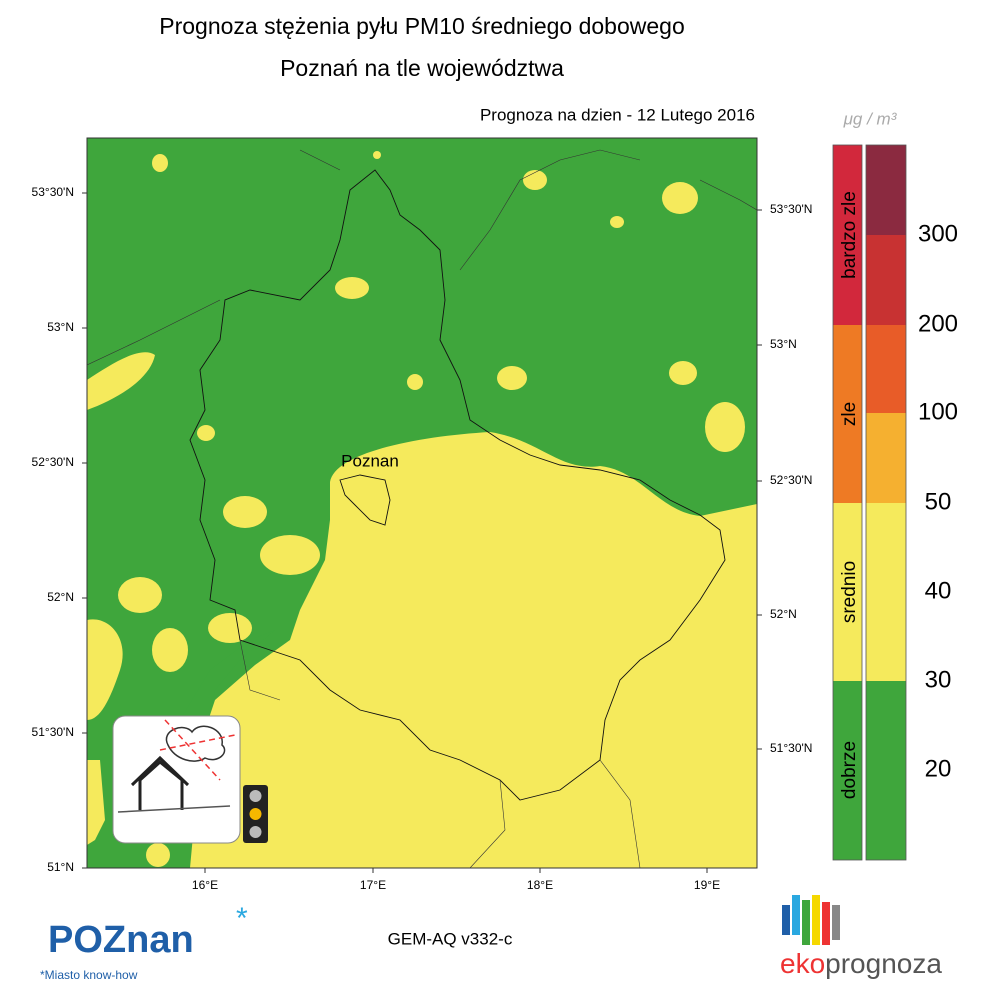  Describe the element at coordinates (121, 940) in the screenshot. I see `logo: POZnan` at that location.